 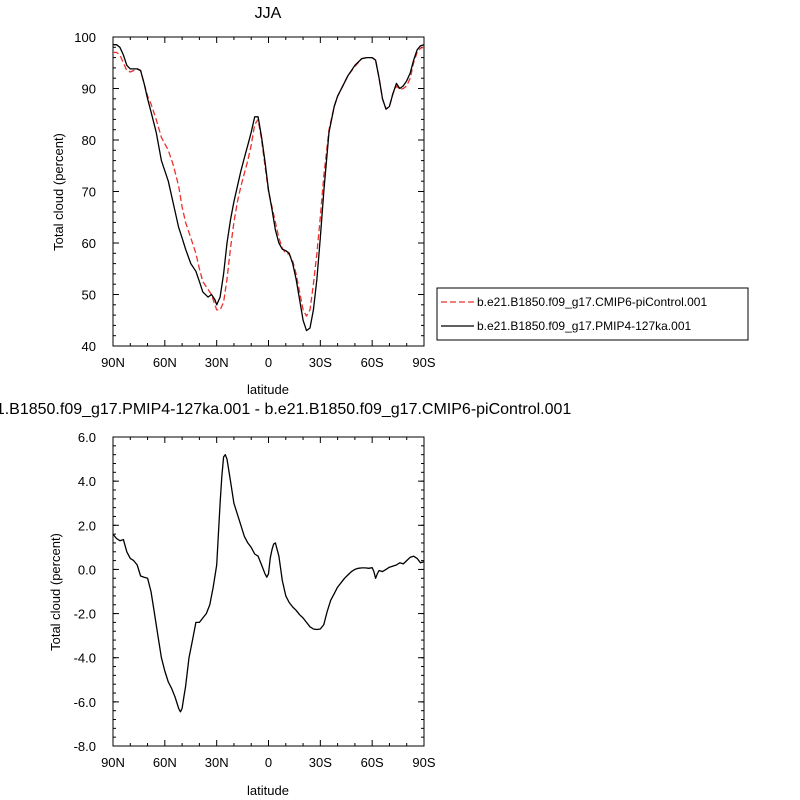 What do you see at coordinates (268, 762) in the screenshot?
I see `bottom-x-tick-label: 0` at bounding box center [268, 762].